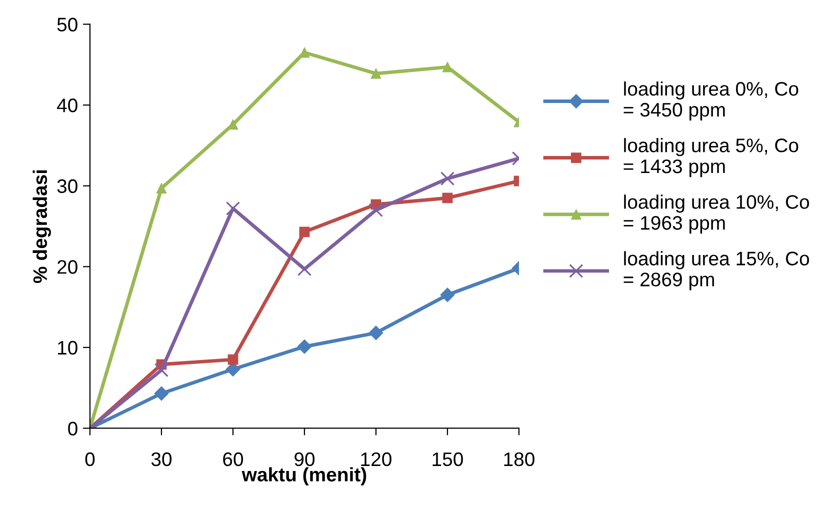 The image size is (833, 505). I want to click on legend-label: loading urea 0%, Co = 3450 ppm, so click(711, 101).